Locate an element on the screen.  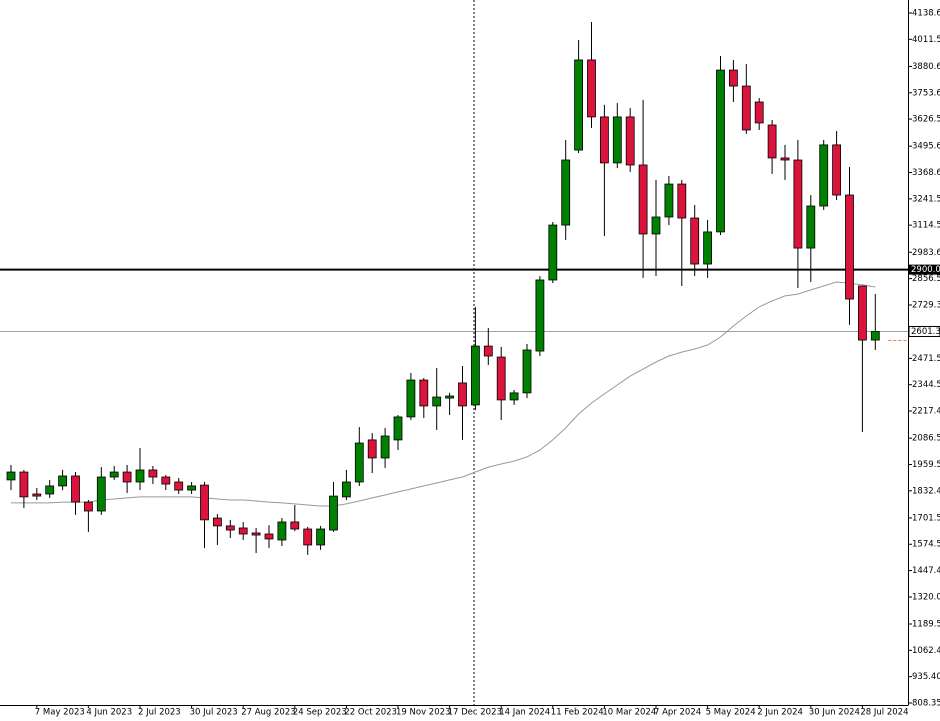
x-tick-label: 14 Jan 2024 is located at coordinates (524, 713).